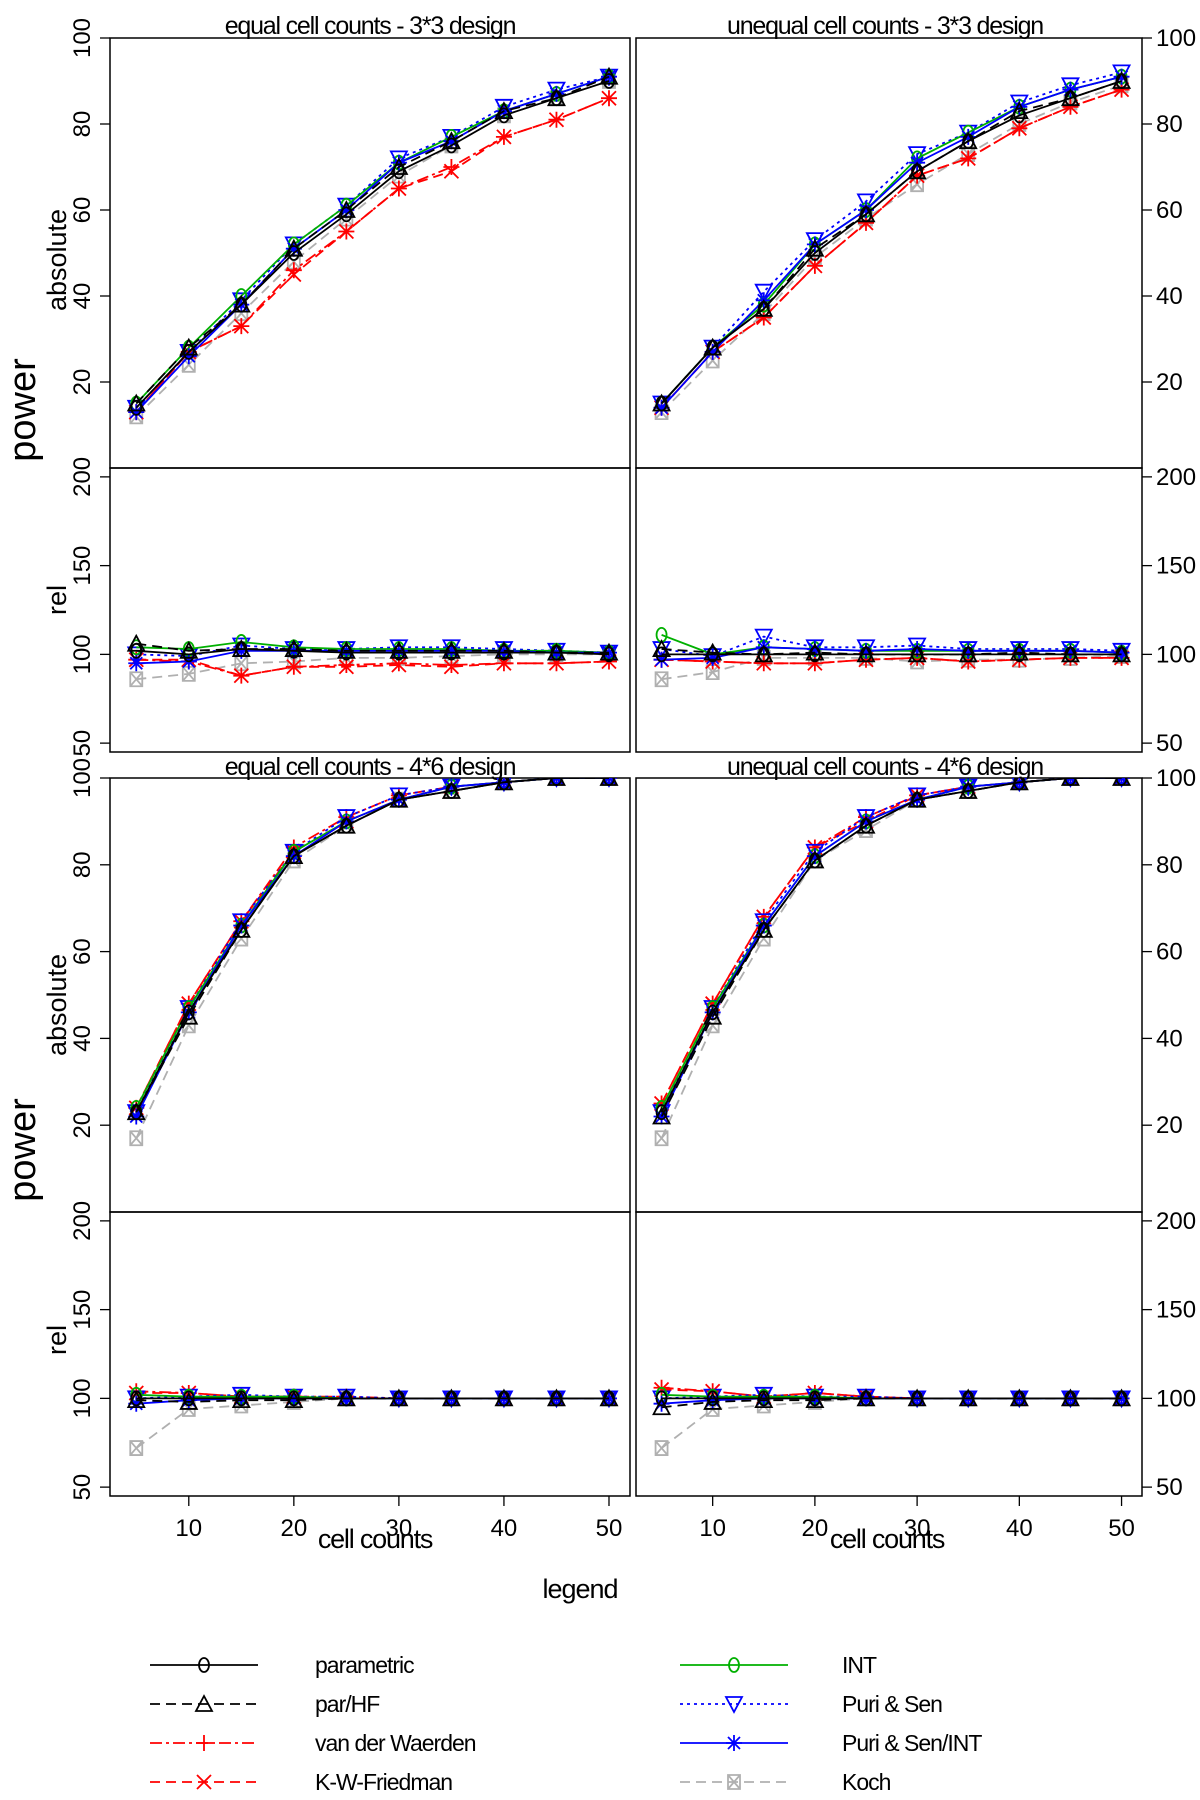  Describe the element at coordinates (866, 1782) in the screenshot. I see `legend-label-koch: Koch` at that location.